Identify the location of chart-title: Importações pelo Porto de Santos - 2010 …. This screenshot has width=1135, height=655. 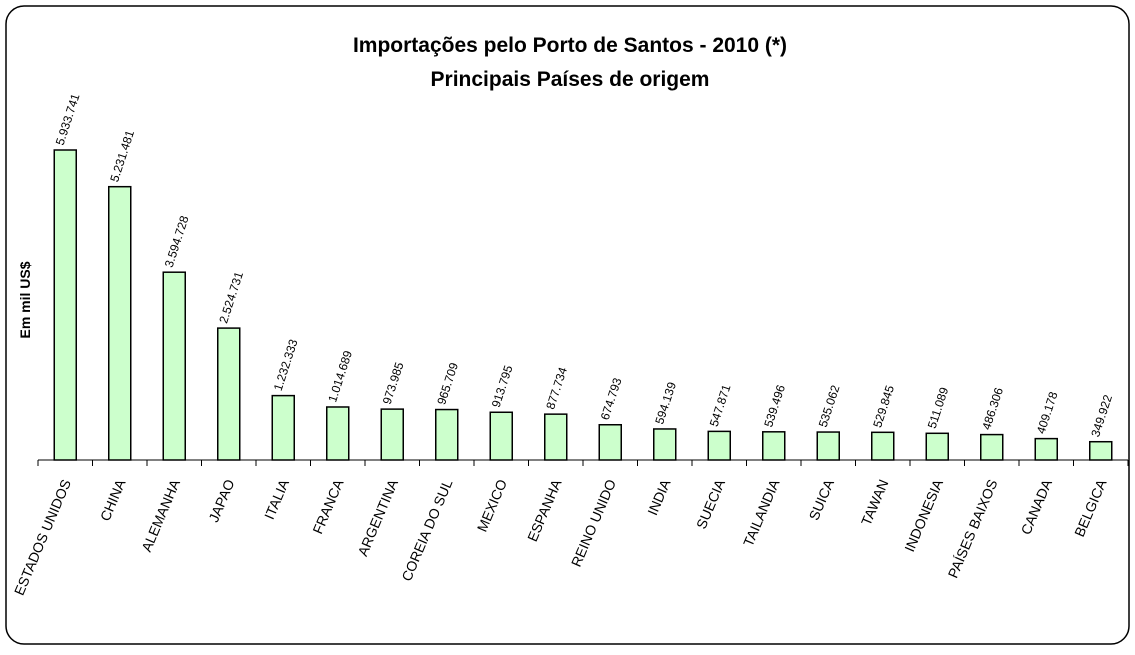
(570, 45).